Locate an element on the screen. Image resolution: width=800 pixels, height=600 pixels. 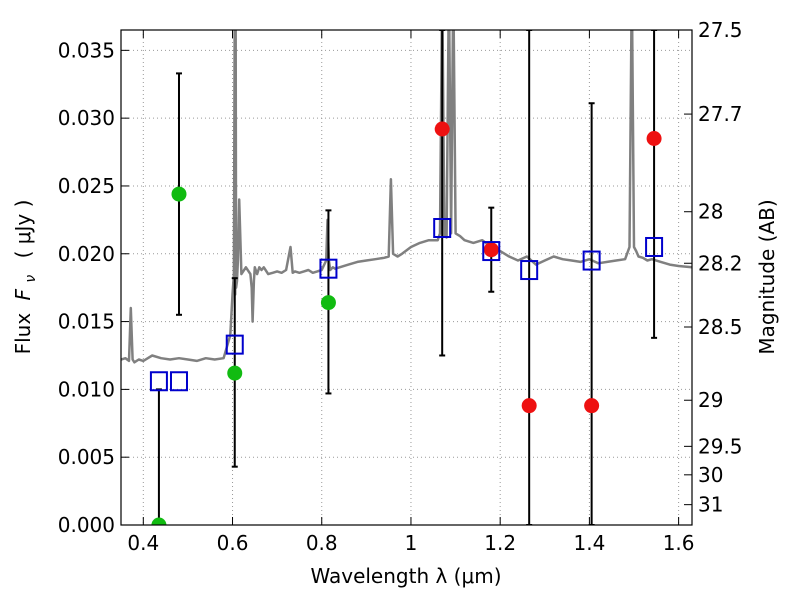
x-tick-label-3: 1 is located at coordinates (411, 543).